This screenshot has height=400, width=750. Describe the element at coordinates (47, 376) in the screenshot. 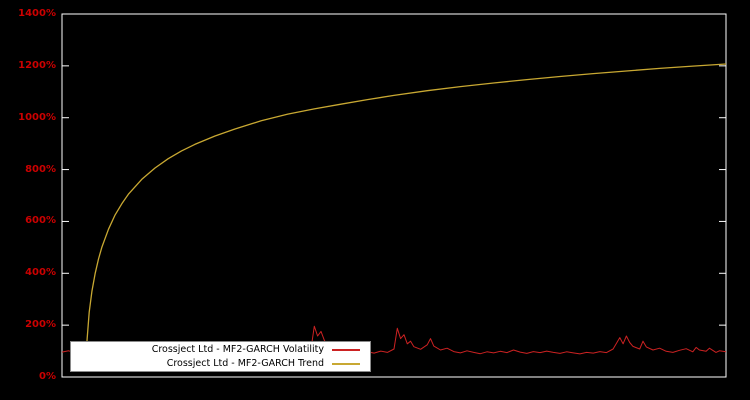

I see `y-axis-tick-label: 0%` at that location.